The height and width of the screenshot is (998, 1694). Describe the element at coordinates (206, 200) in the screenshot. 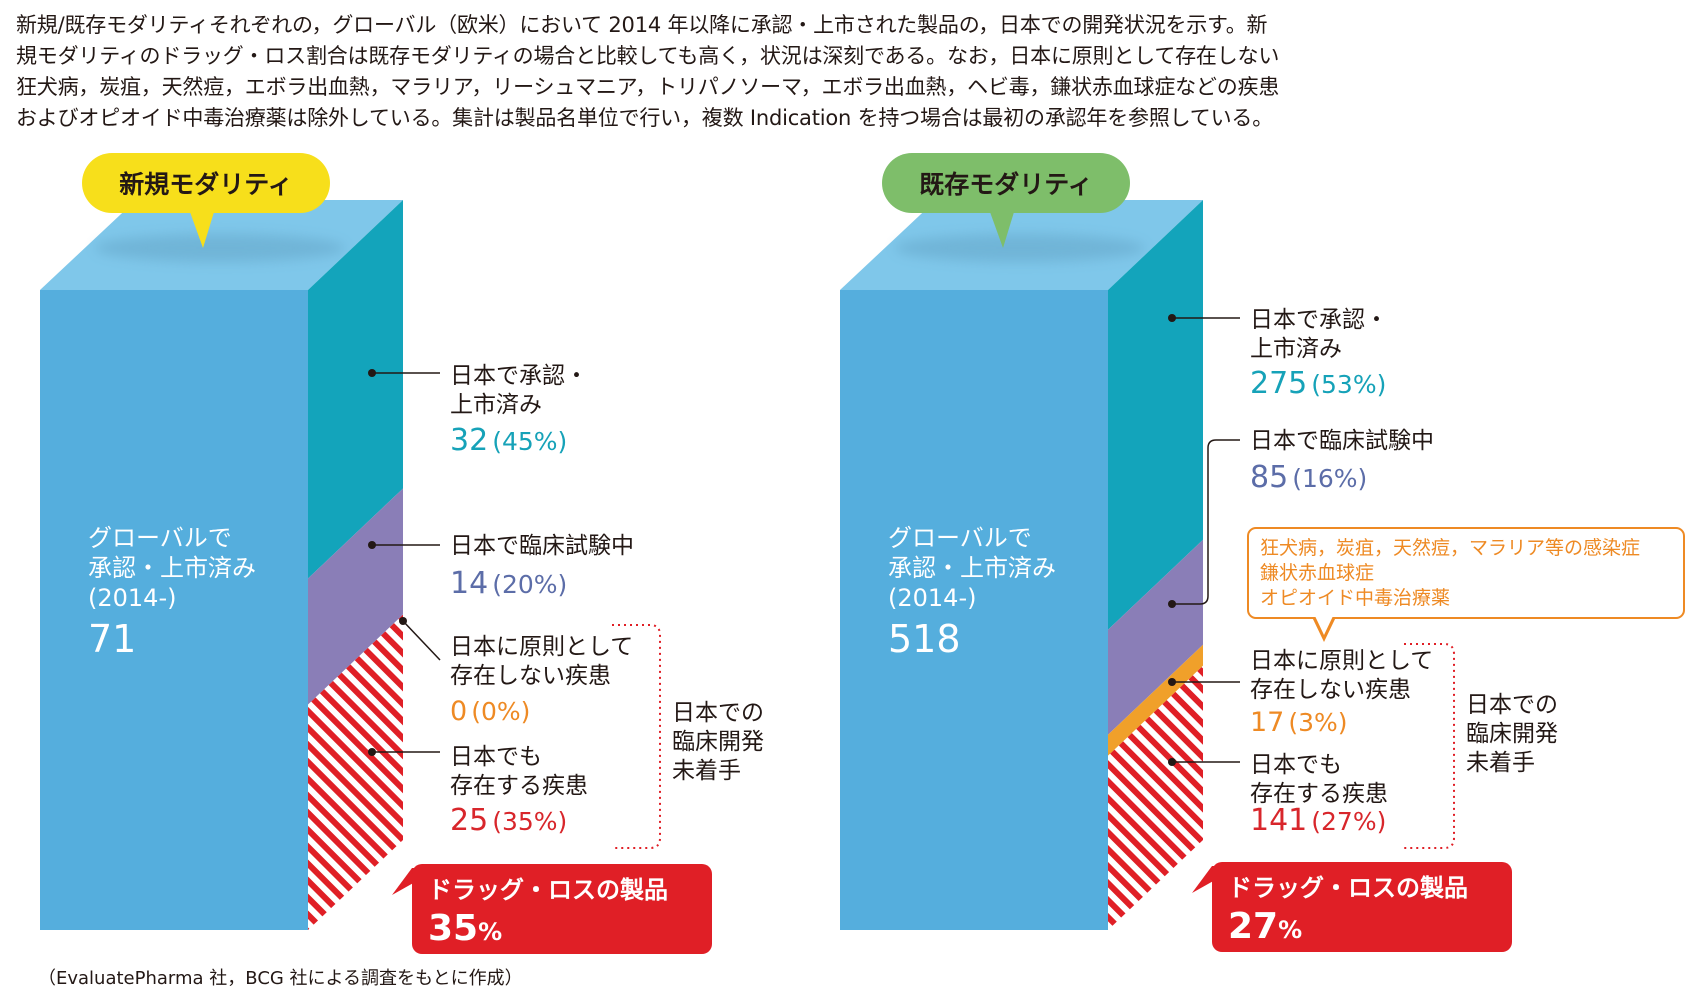

I see `title-pill-new: 新規モダリティ` at that location.